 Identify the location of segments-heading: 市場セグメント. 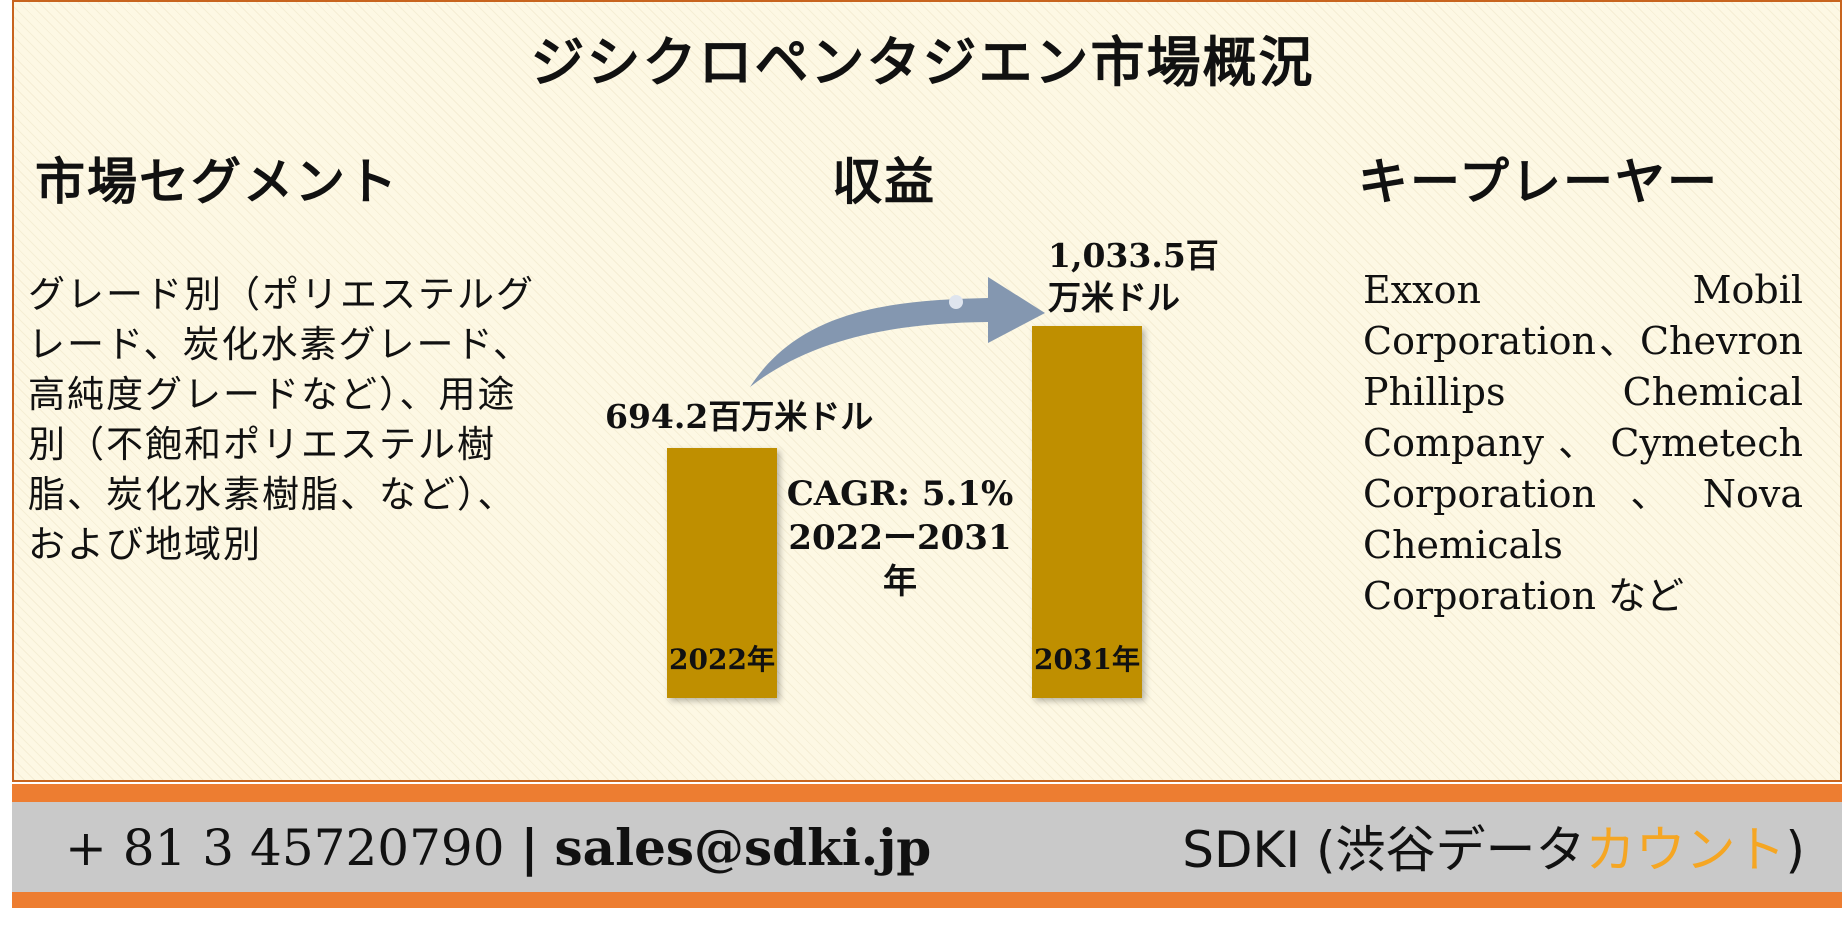
(217, 181).